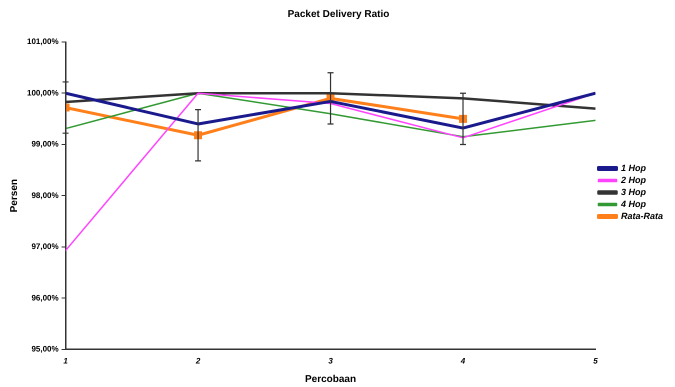  What do you see at coordinates (633, 203) in the screenshot?
I see `legend-label: 4 Hop` at bounding box center [633, 203].